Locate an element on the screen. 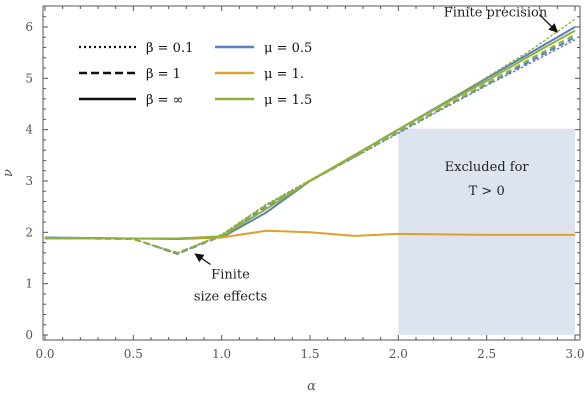  legend-label: μ = 0.5 is located at coordinates (288, 48).